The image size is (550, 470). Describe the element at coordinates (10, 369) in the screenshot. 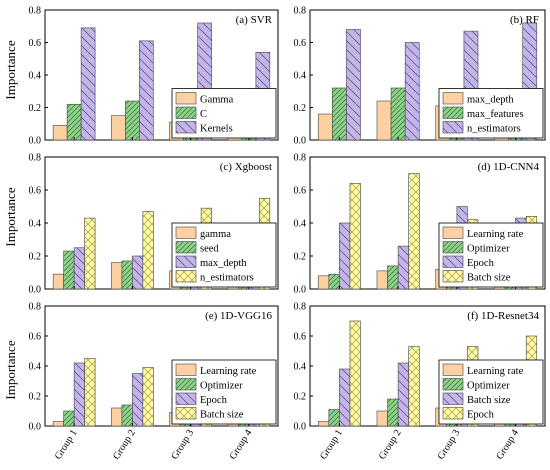

I see `y-axis-label-row-3: Importance` at that location.